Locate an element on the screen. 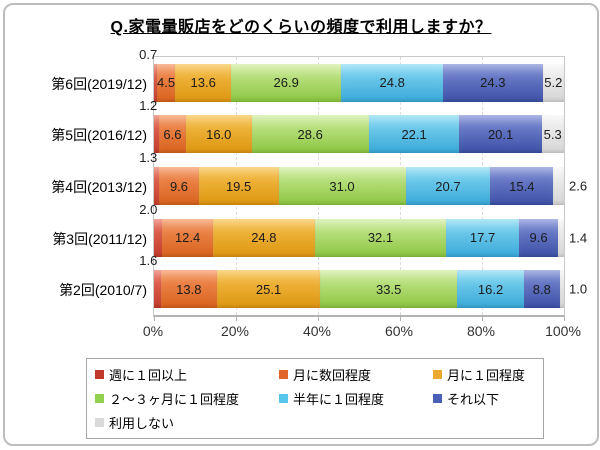 This screenshot has width=600, height=450. bar-row: 2.0 12.4 24.8 32.1 17.7 9.6 1.4 is located at coordinates (363, 230).